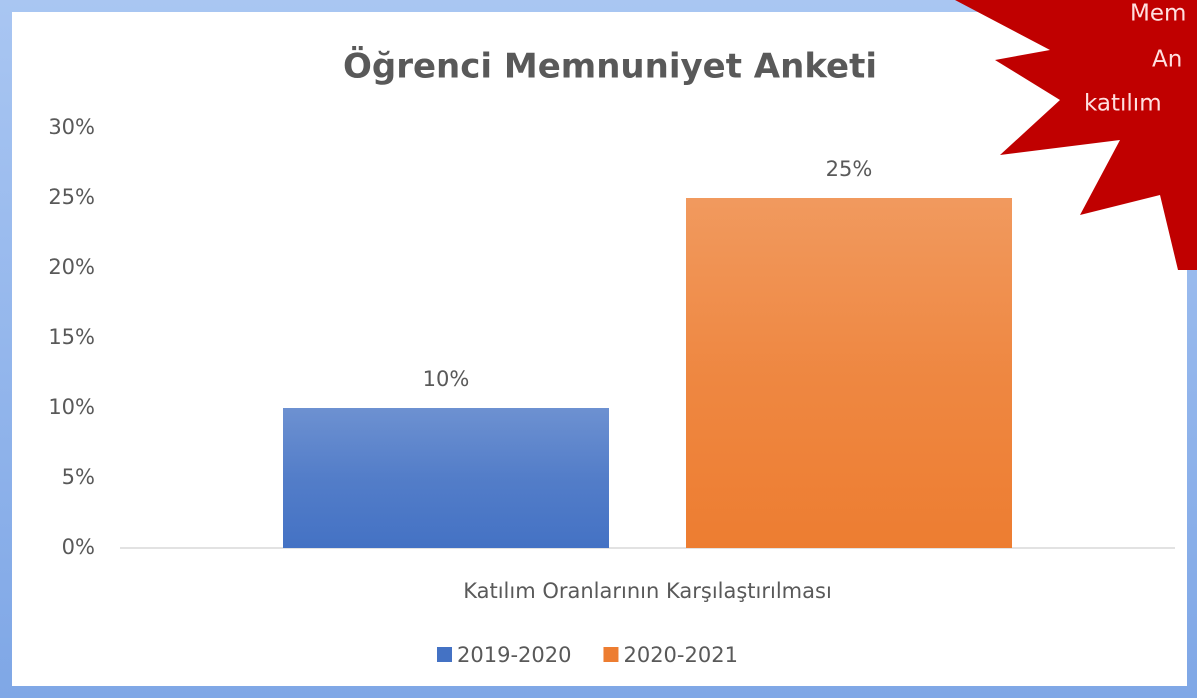 Image resolution: width=1197 pixels, height=698 pixels. Describe the element at coordinates (610, 66) in the screenshot. I see `chart-title: Öğrenci Memnuniyet Anketi` at that location.